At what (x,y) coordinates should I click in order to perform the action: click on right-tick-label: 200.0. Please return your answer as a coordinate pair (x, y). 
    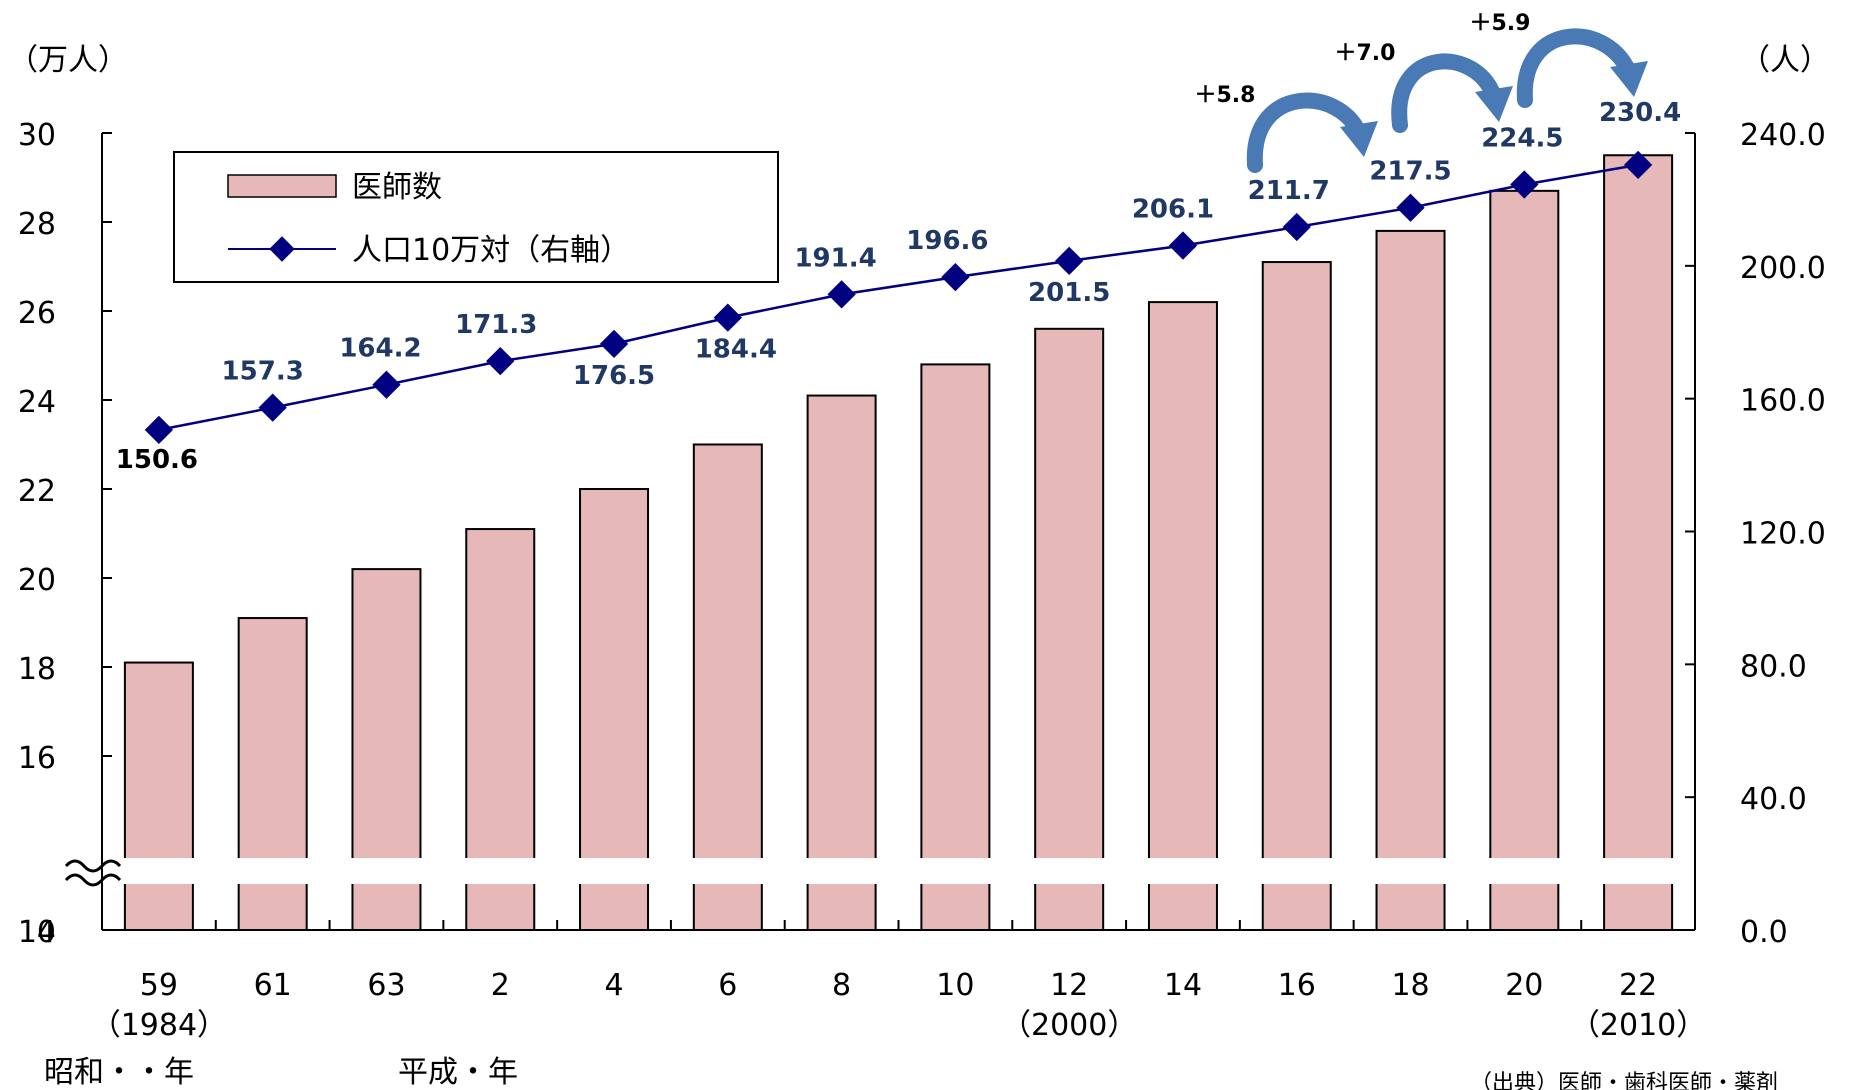
    Looking at the image, I should click on (1783, 268).